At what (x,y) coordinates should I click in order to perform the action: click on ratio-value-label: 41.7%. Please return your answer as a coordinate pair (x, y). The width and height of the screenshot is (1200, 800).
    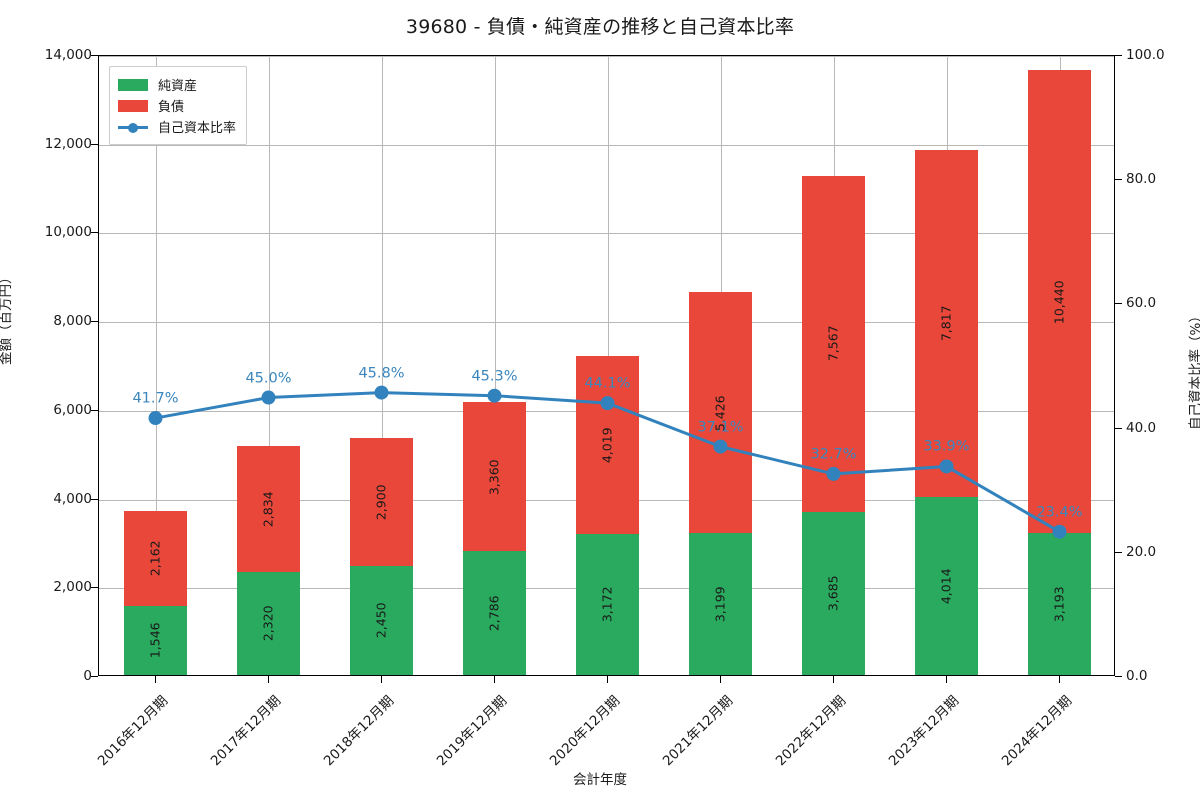
    Looking at the image, I should click on (155, 398).